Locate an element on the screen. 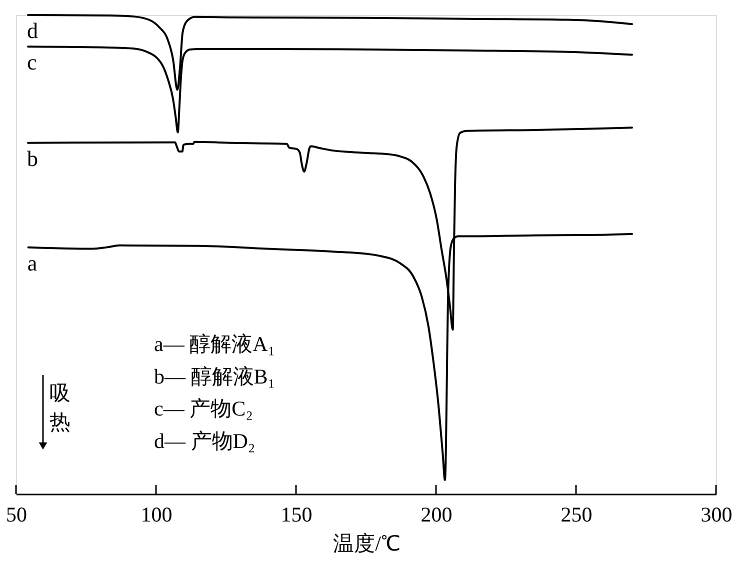 This screenshot has width=736, height=572. x-axis-title: 温度/℃ is located at coordinates (366, 544).